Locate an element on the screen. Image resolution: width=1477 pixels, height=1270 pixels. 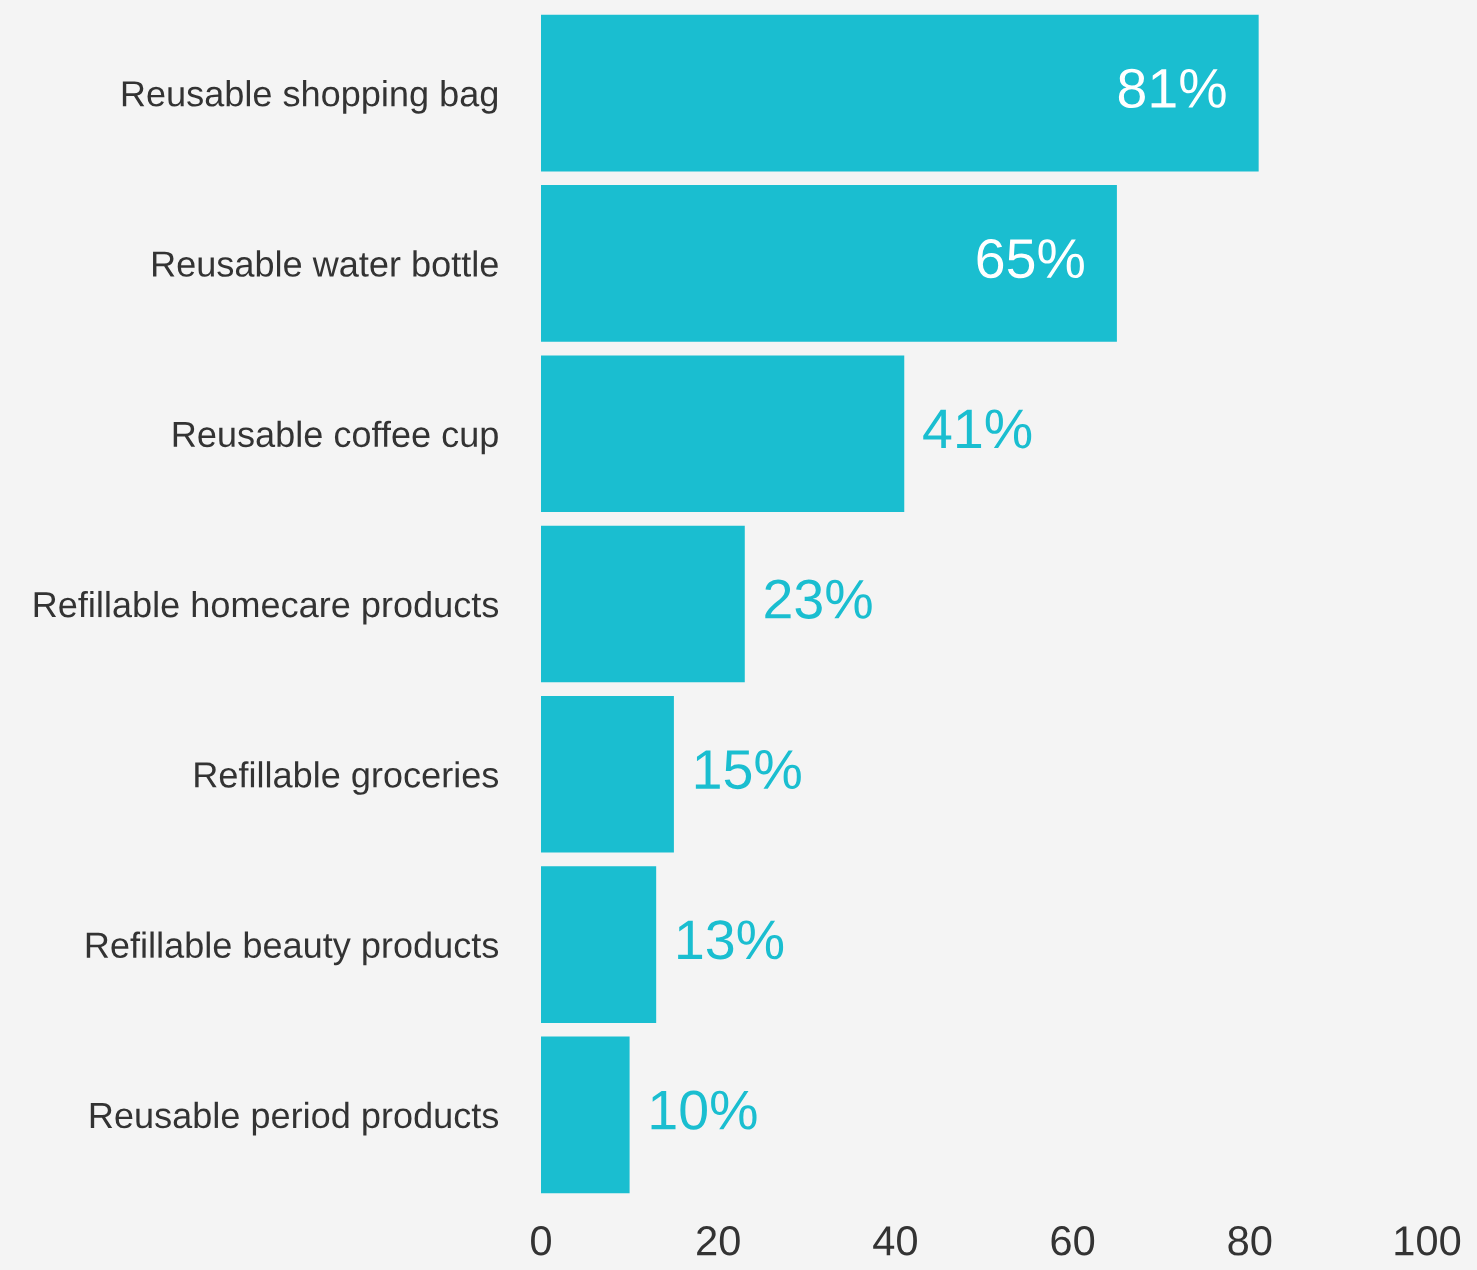
data-label: 15% is located at coordinates (748, 770).